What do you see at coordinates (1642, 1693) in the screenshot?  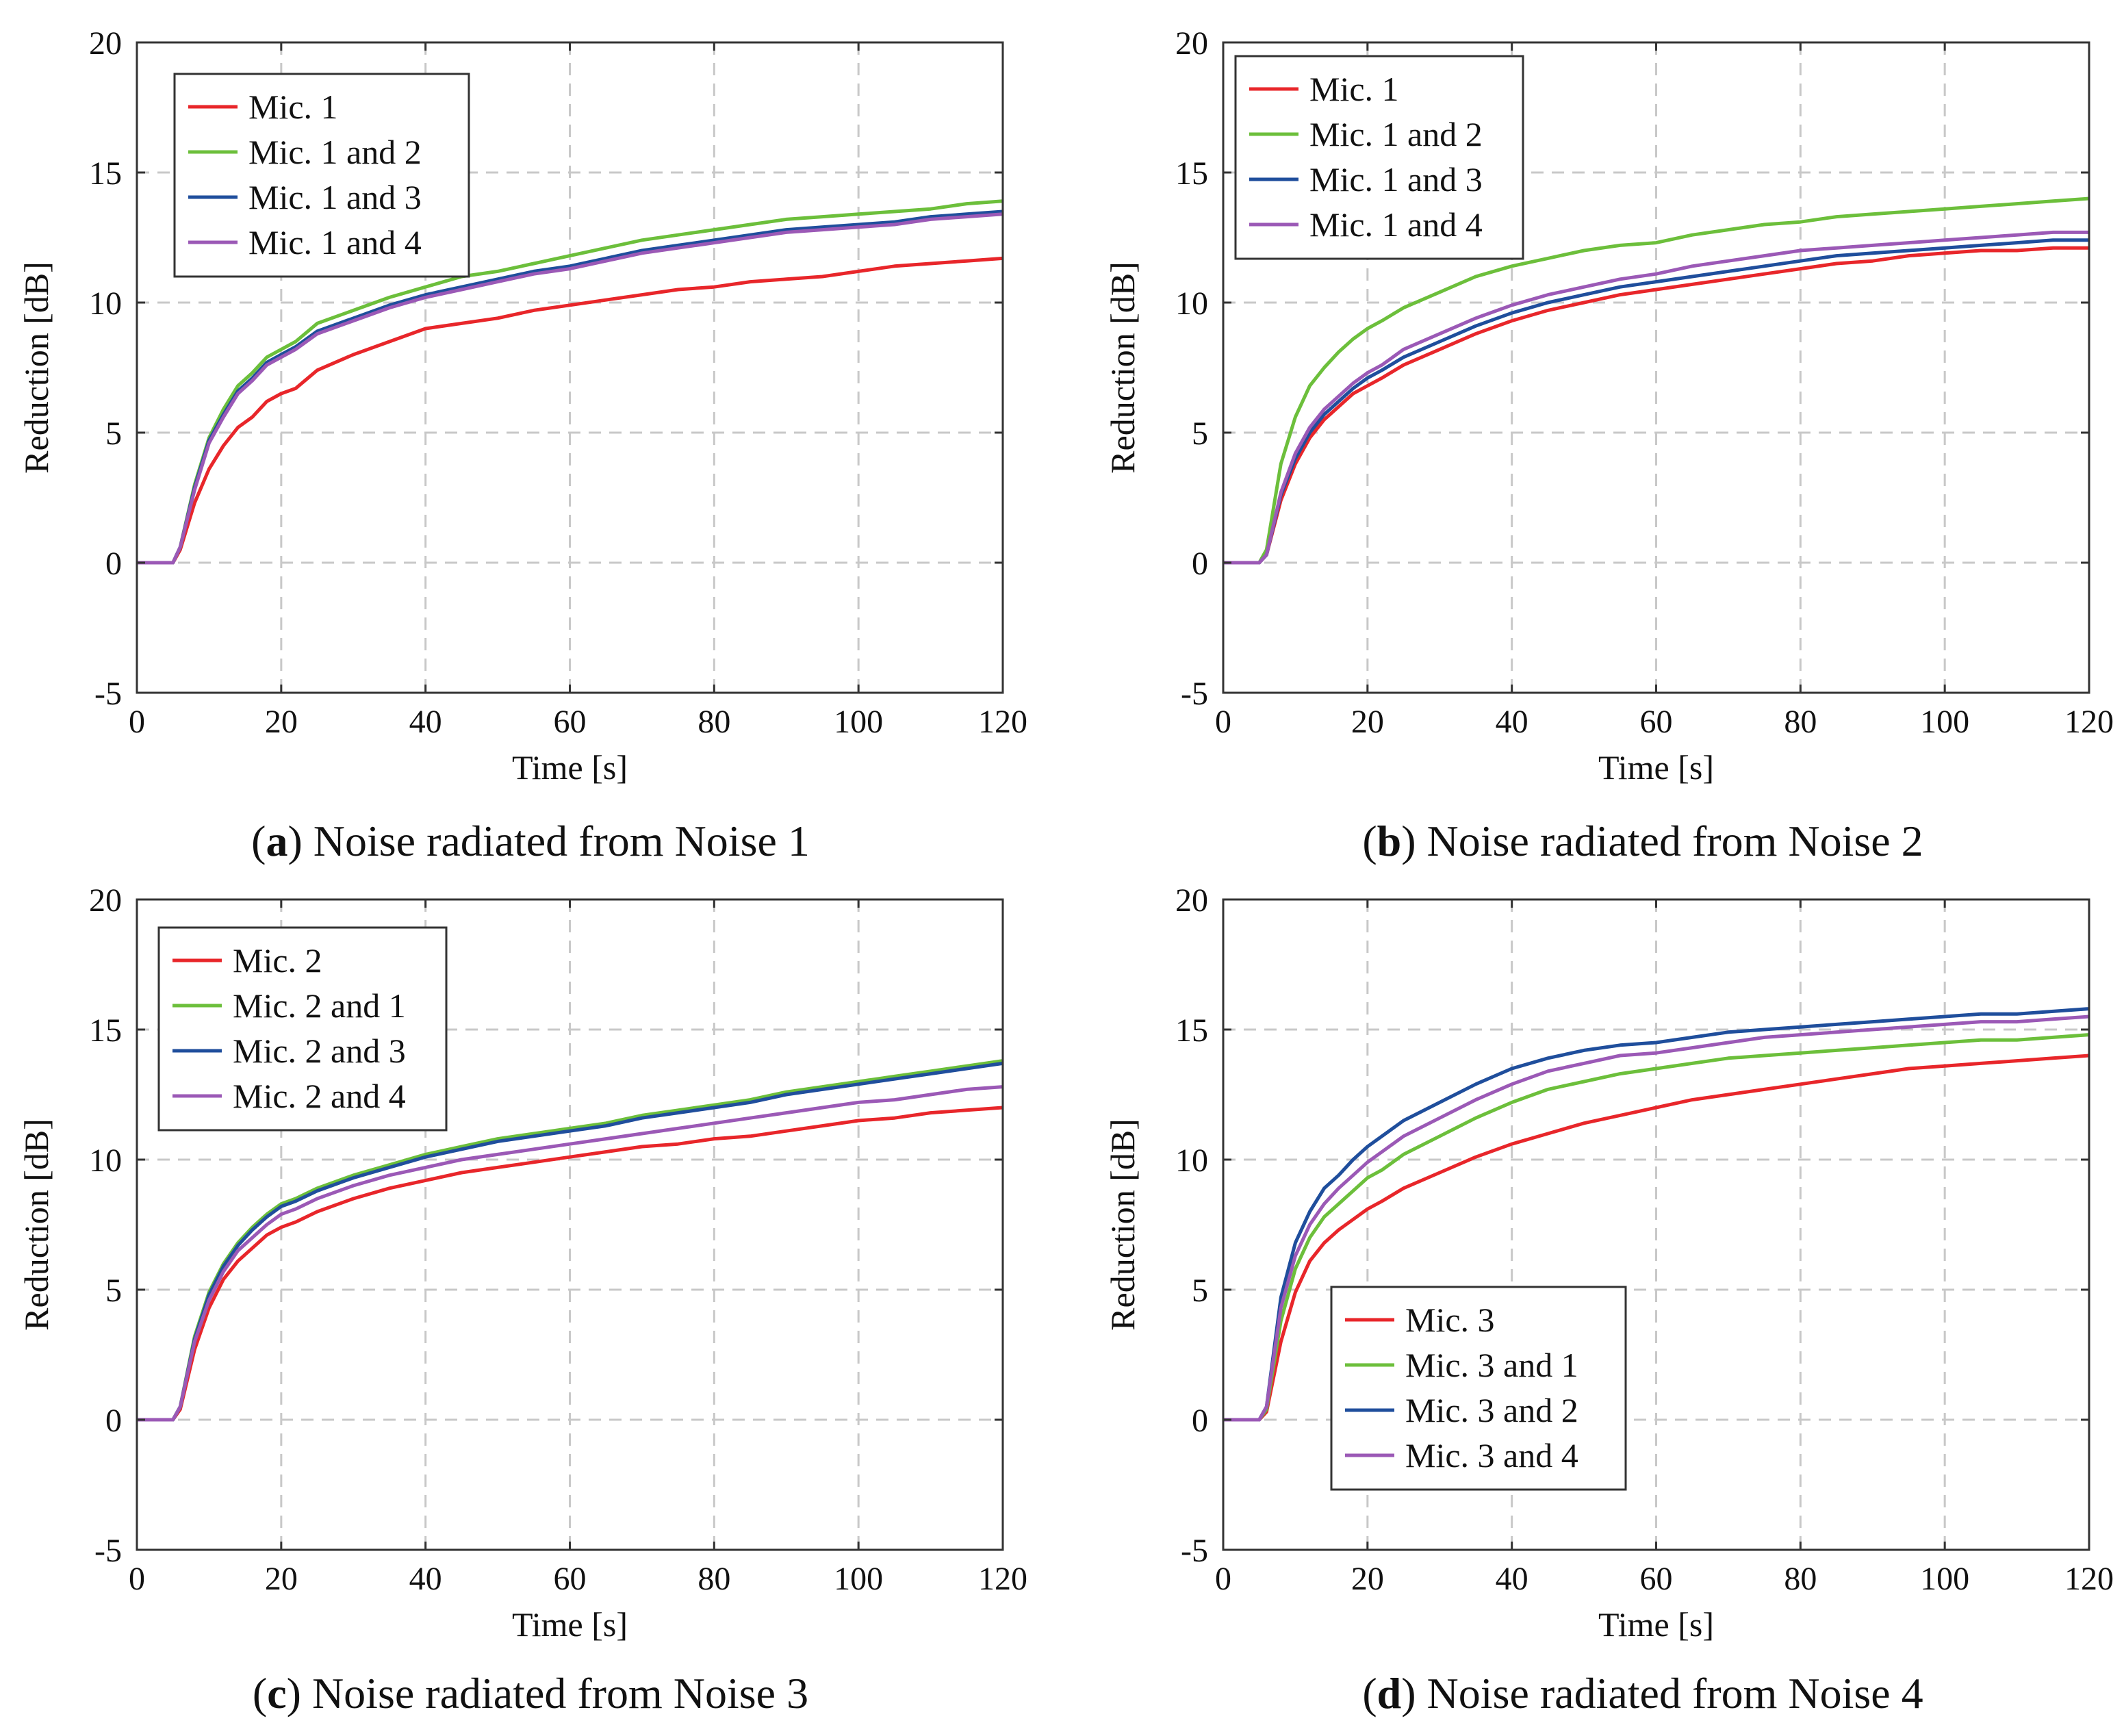 I see `chart-caption: (d) Noise radiated from Noise 4` at bounding box center [1642, 1693].